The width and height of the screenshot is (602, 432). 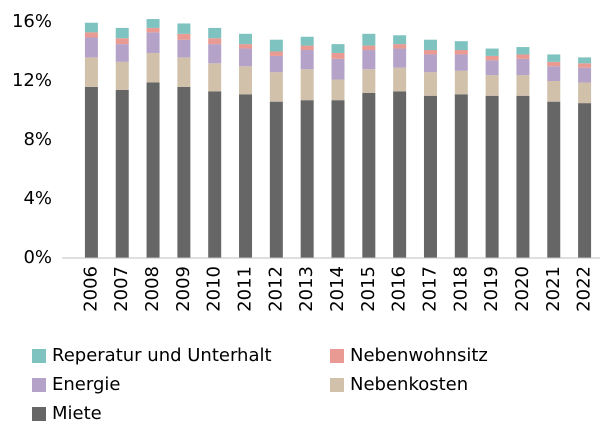 What do you see at coordinates (152, 289) in the screenshot?
I see `x-tick-label: 2008` at bounding box center [152, 289].